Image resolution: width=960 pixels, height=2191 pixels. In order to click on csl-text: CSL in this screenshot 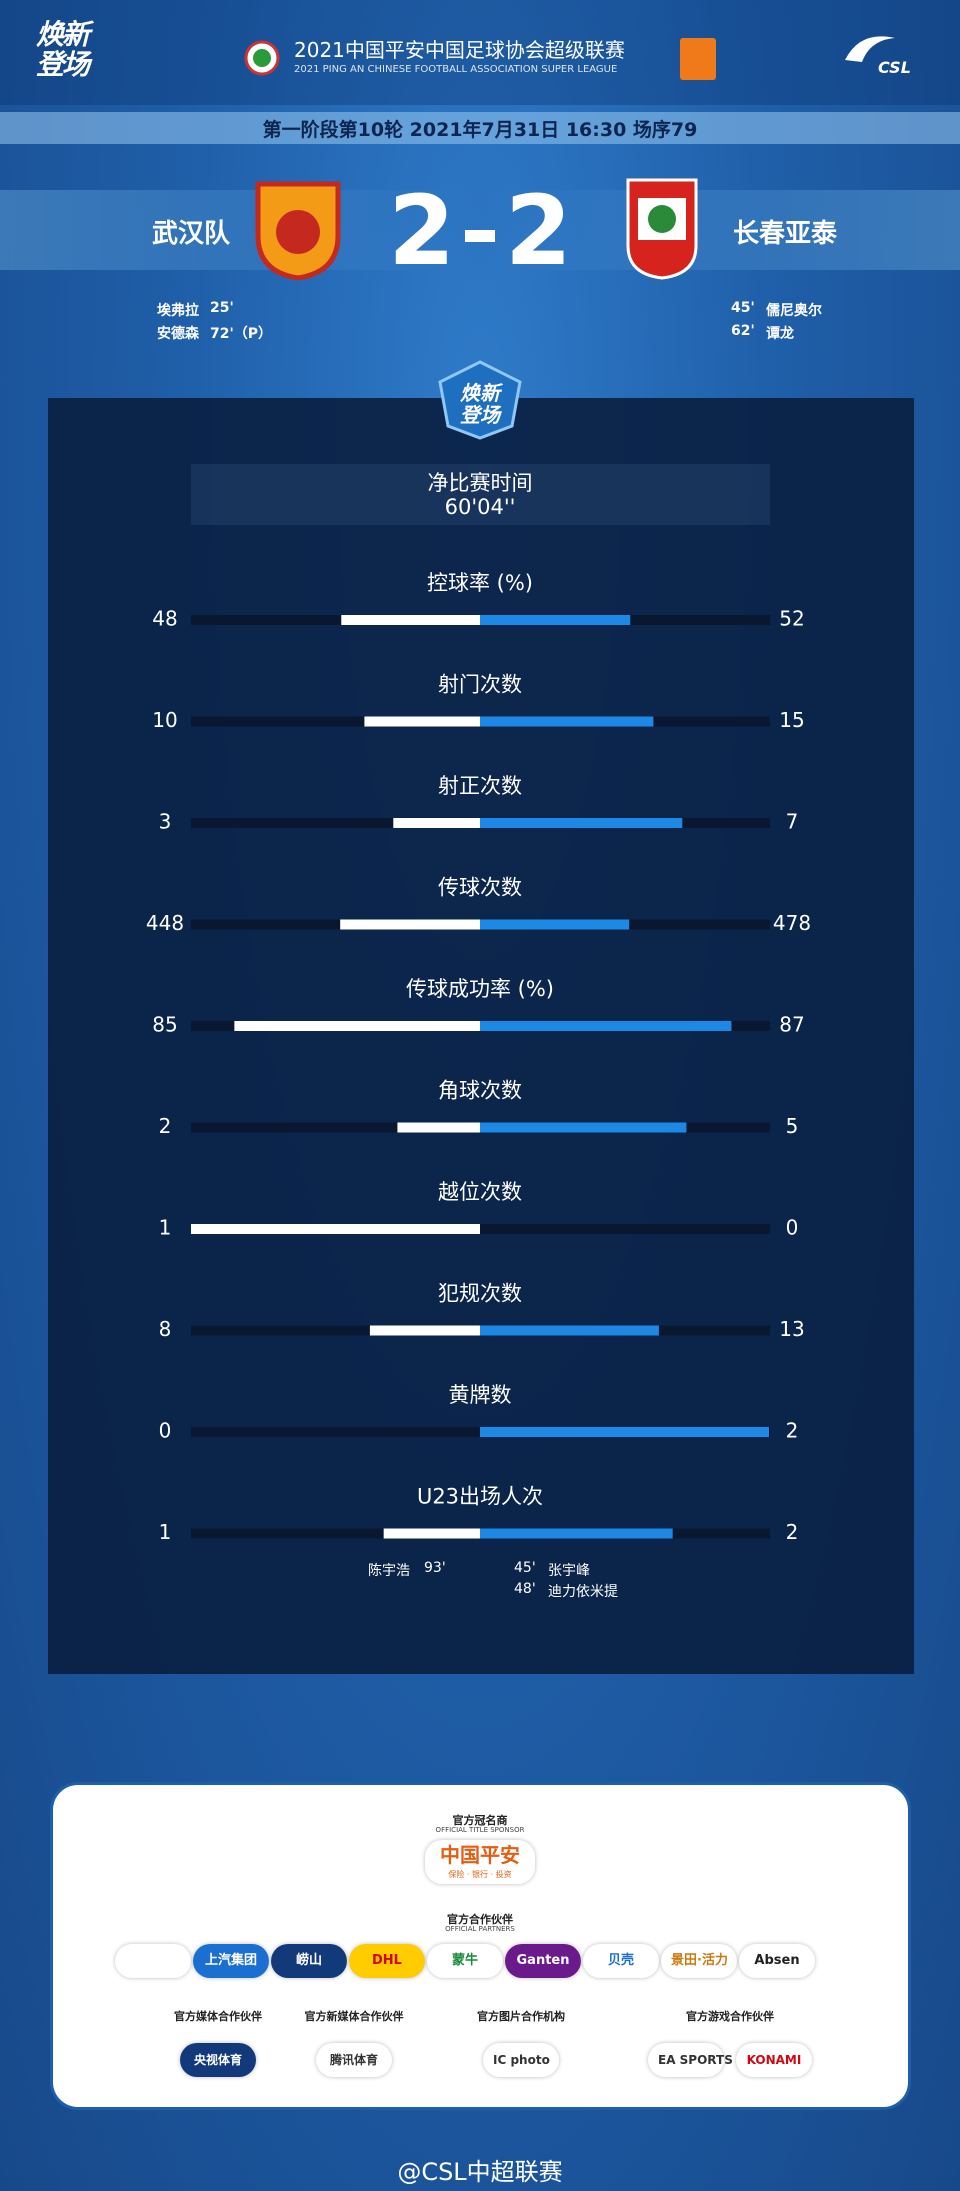, I will do `click(894, 67)`.